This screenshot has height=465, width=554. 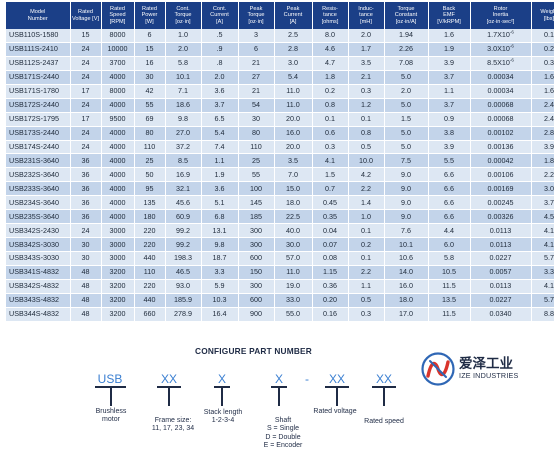 I want to click on spec-cell: 6.6, so click(x=449, y=189).